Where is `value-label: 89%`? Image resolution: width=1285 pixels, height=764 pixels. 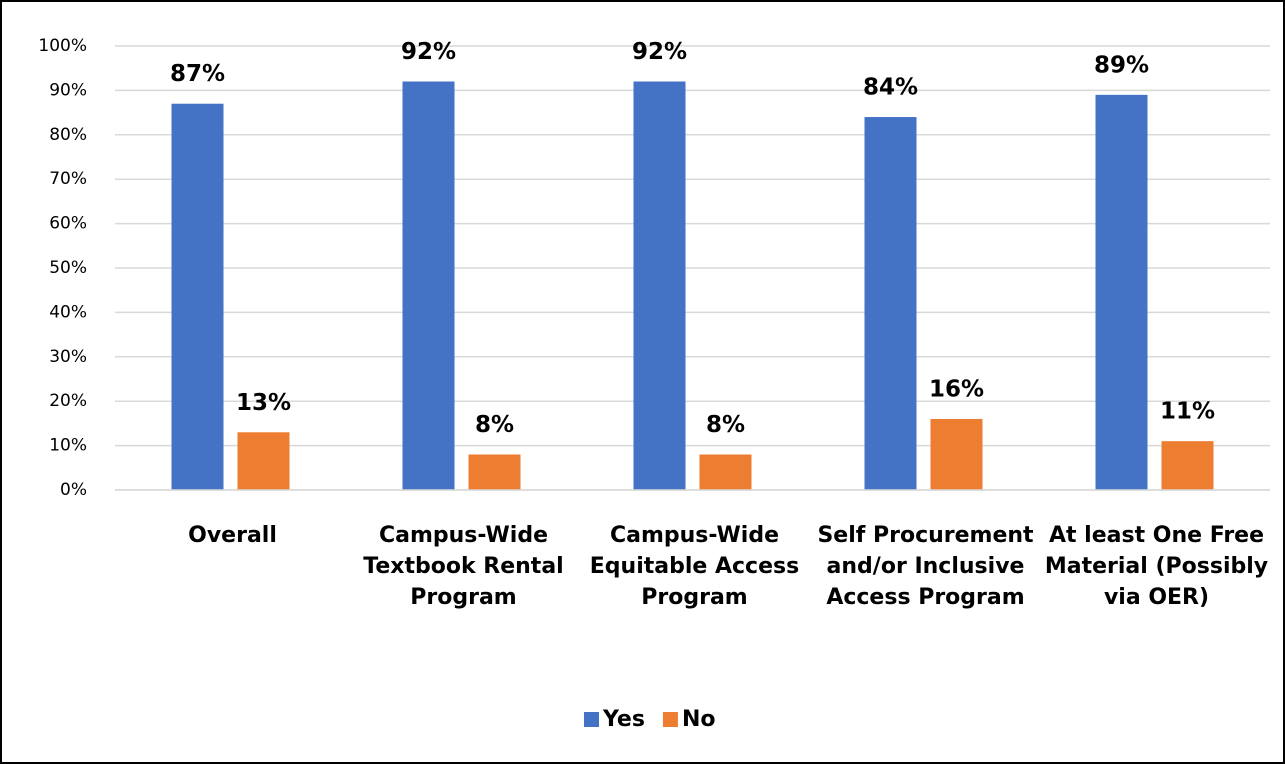 value-label: 89% is located at coordinates (1121, 65).